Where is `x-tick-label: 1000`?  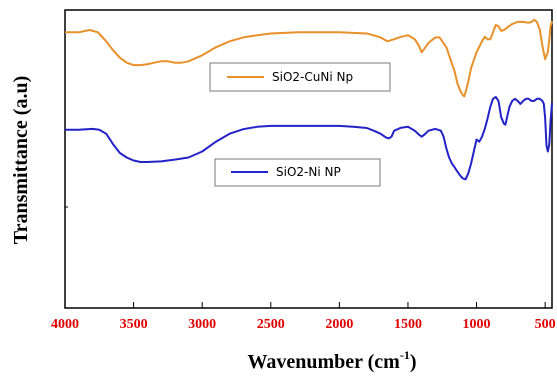 x-tick-label: 1000 is located at coordinates (477, 324).